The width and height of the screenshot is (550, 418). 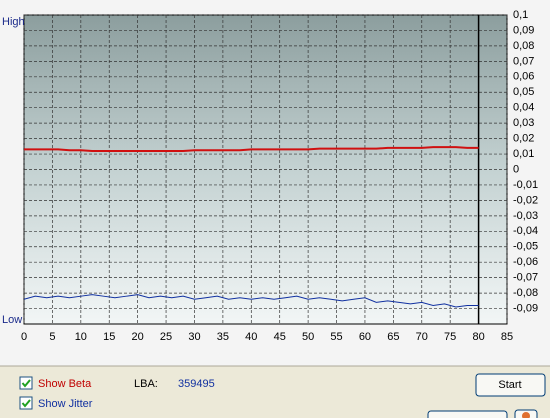 What do you see at coordinates (523, 61) in the screenshot?
I see `y-tick-label: 0,07` at bounding box center [523, 61].